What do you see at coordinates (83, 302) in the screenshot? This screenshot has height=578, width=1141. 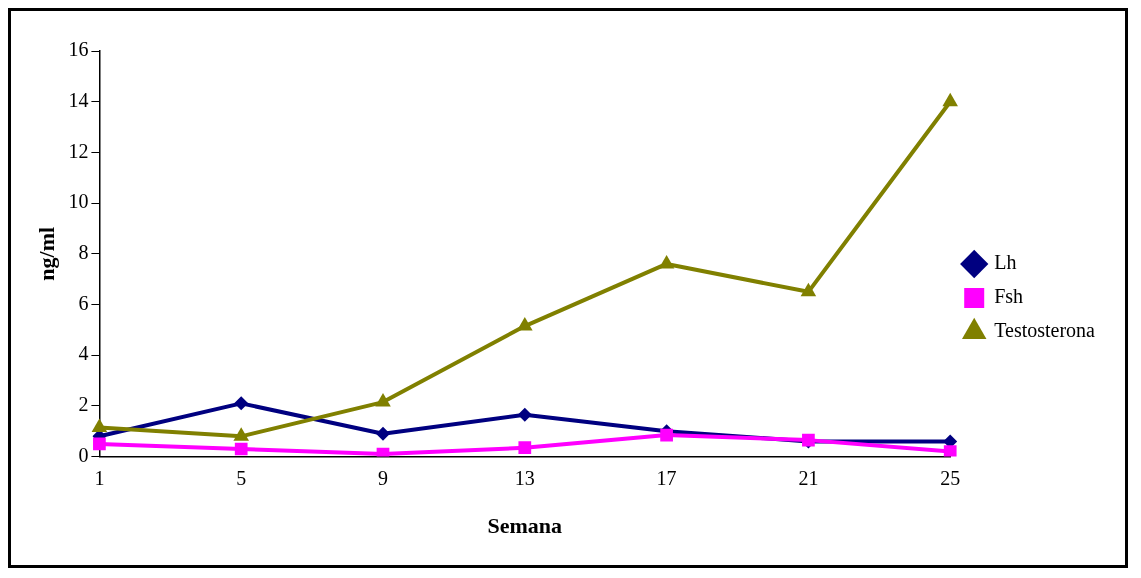 I see `y-tick-label: 6` at bounding box center [83, 302].